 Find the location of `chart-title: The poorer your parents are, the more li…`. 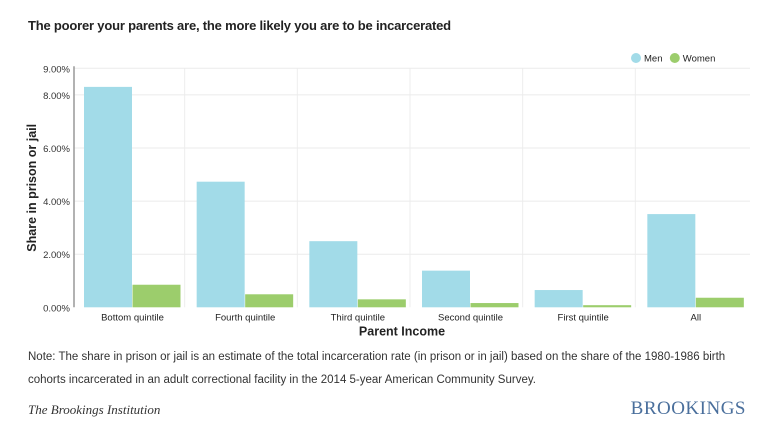

chart-title: The poorer your parents are, the more li… is located at coordinates (239, 25).